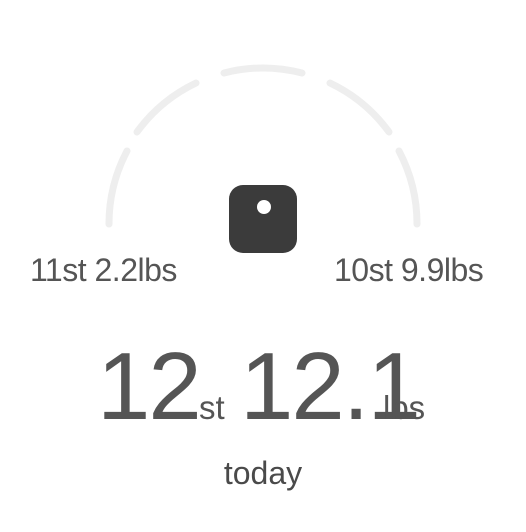 The height and width of the screenshot is (532, 526). What do you see at coordinates (409, 270) in the screenshot?
I see `gauge-right-label: 10st 9.9lbs` at bounding box center [409, 270].